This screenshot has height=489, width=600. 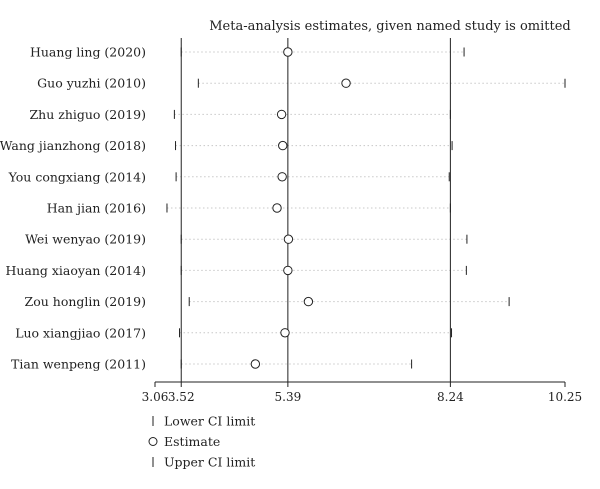 What do you see at coordinates (85, 239) in the screenshot?
I see `study-label: Wei wenyao (2019)` at bounding box center [85, 239].